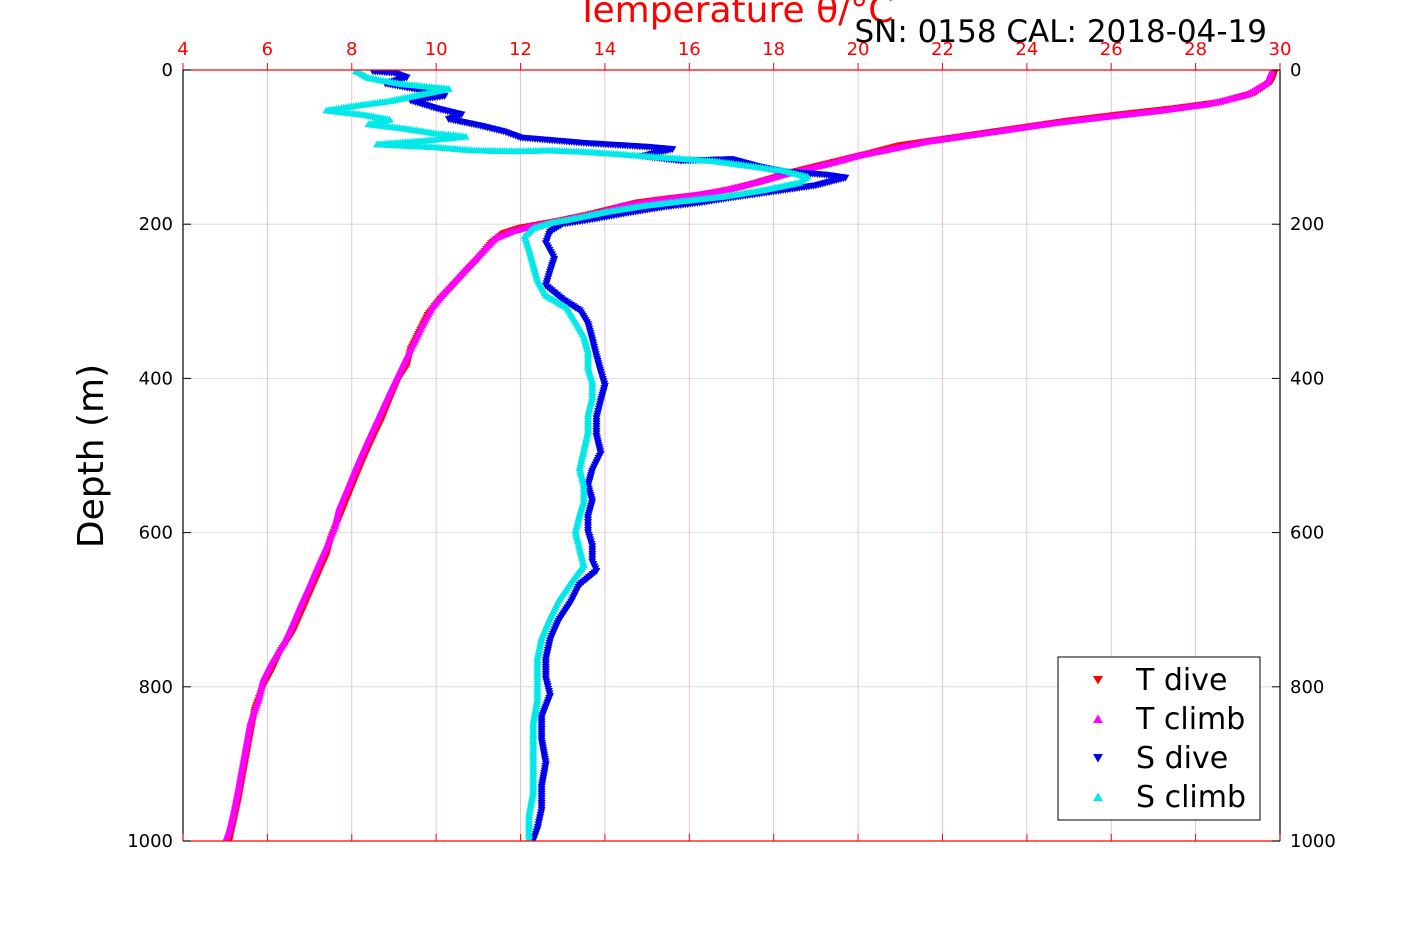 This screenshot has width=1417, height=945. Describe the element at coordinates (520, 49) in the screenshot. I see `x-tick-label: 12` at that location.